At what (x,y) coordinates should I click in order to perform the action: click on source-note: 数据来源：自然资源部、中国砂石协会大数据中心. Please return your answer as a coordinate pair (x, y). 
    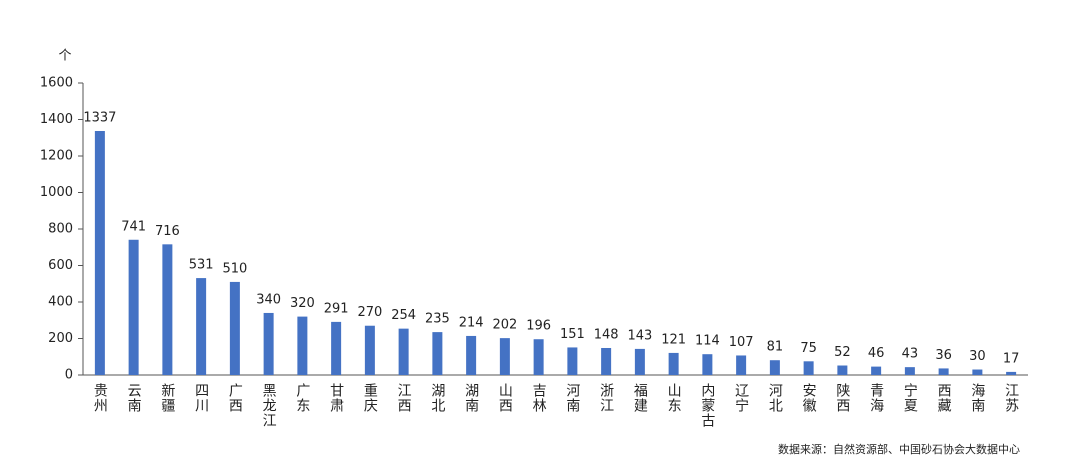
    Looking at the image, I should click on (899, 449).